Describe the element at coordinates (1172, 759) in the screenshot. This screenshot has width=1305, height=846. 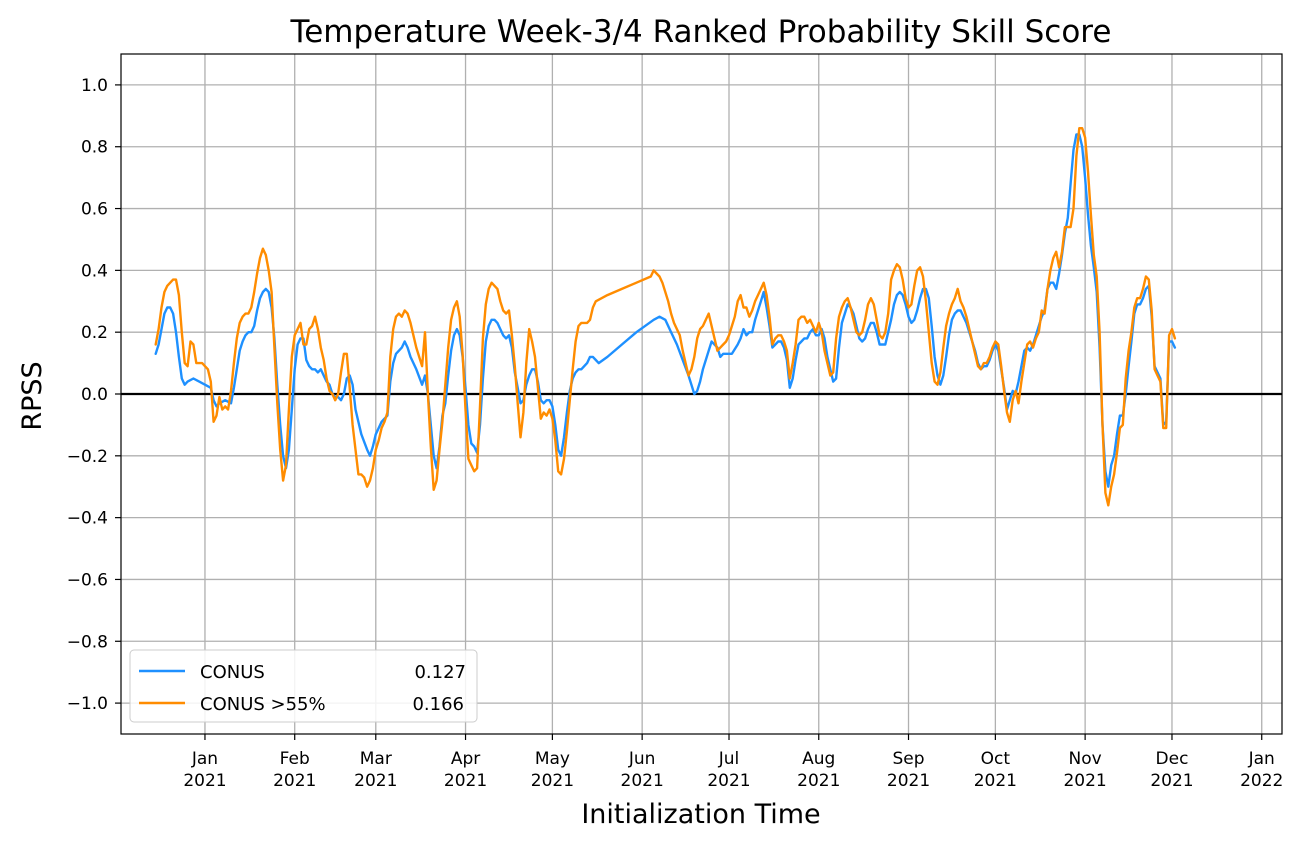
I see `x-tick-label-month: Dec` at that location.